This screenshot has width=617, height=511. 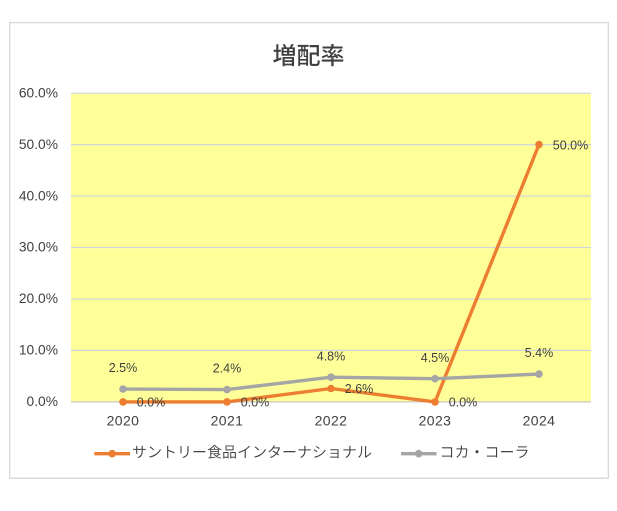 What do you see at coordinates (539, 353) in the screenshot?
I see `svg-text: 5.4%` at bounding box center [539, 353].